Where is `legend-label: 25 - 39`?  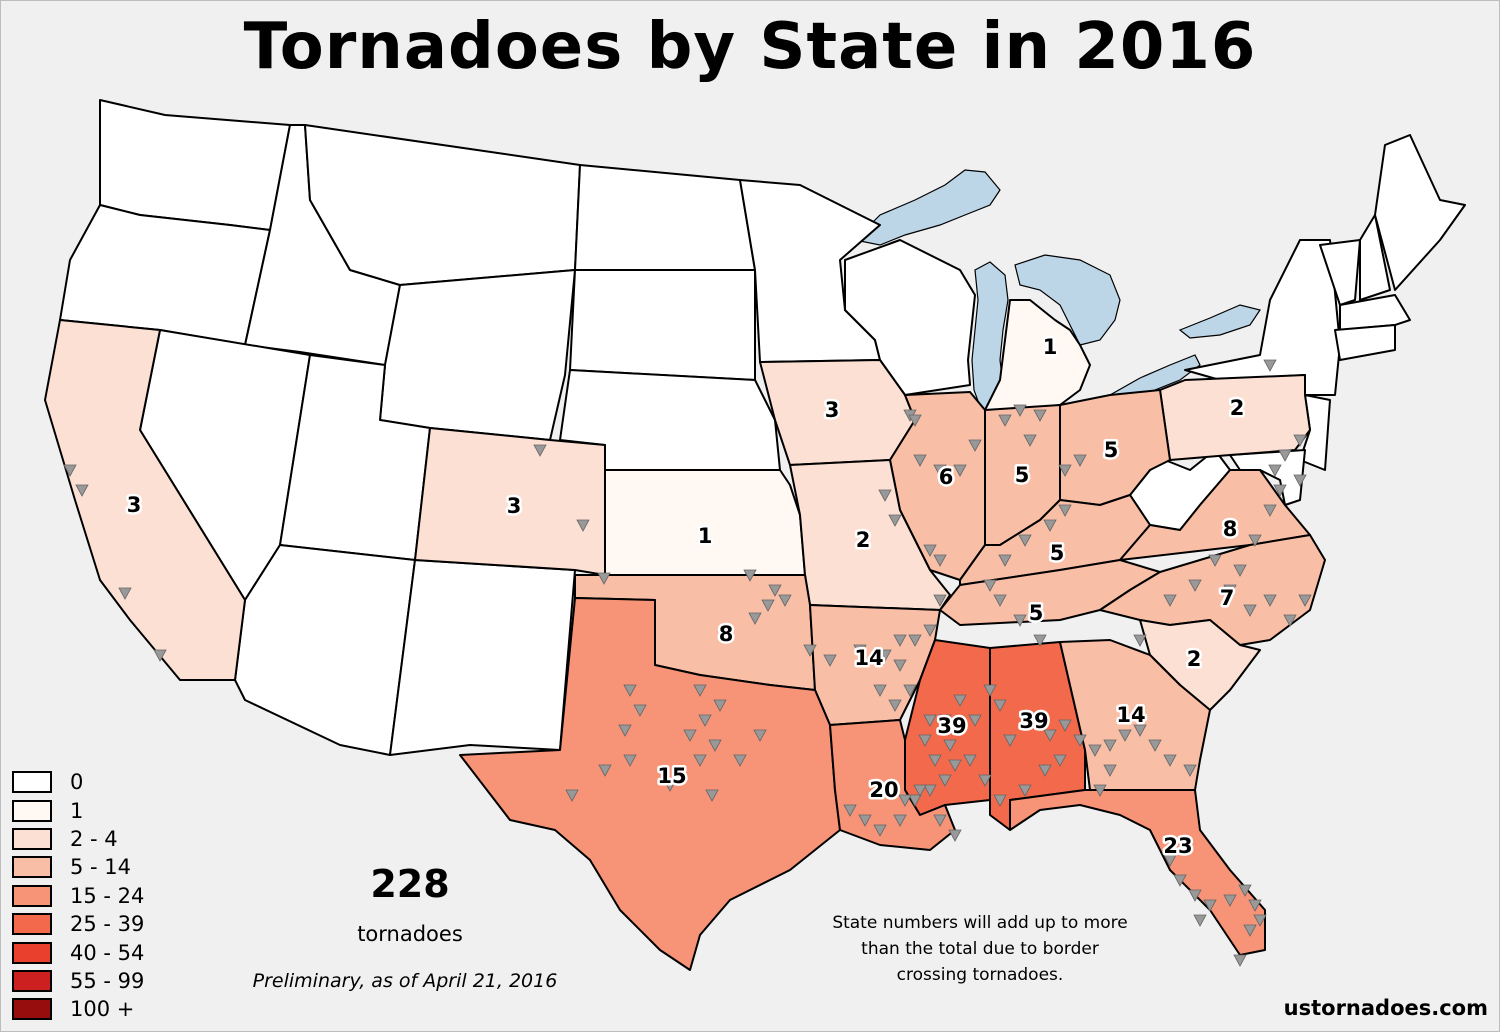 legend-label: 25 - 39 is located at coordinates (107, 924).